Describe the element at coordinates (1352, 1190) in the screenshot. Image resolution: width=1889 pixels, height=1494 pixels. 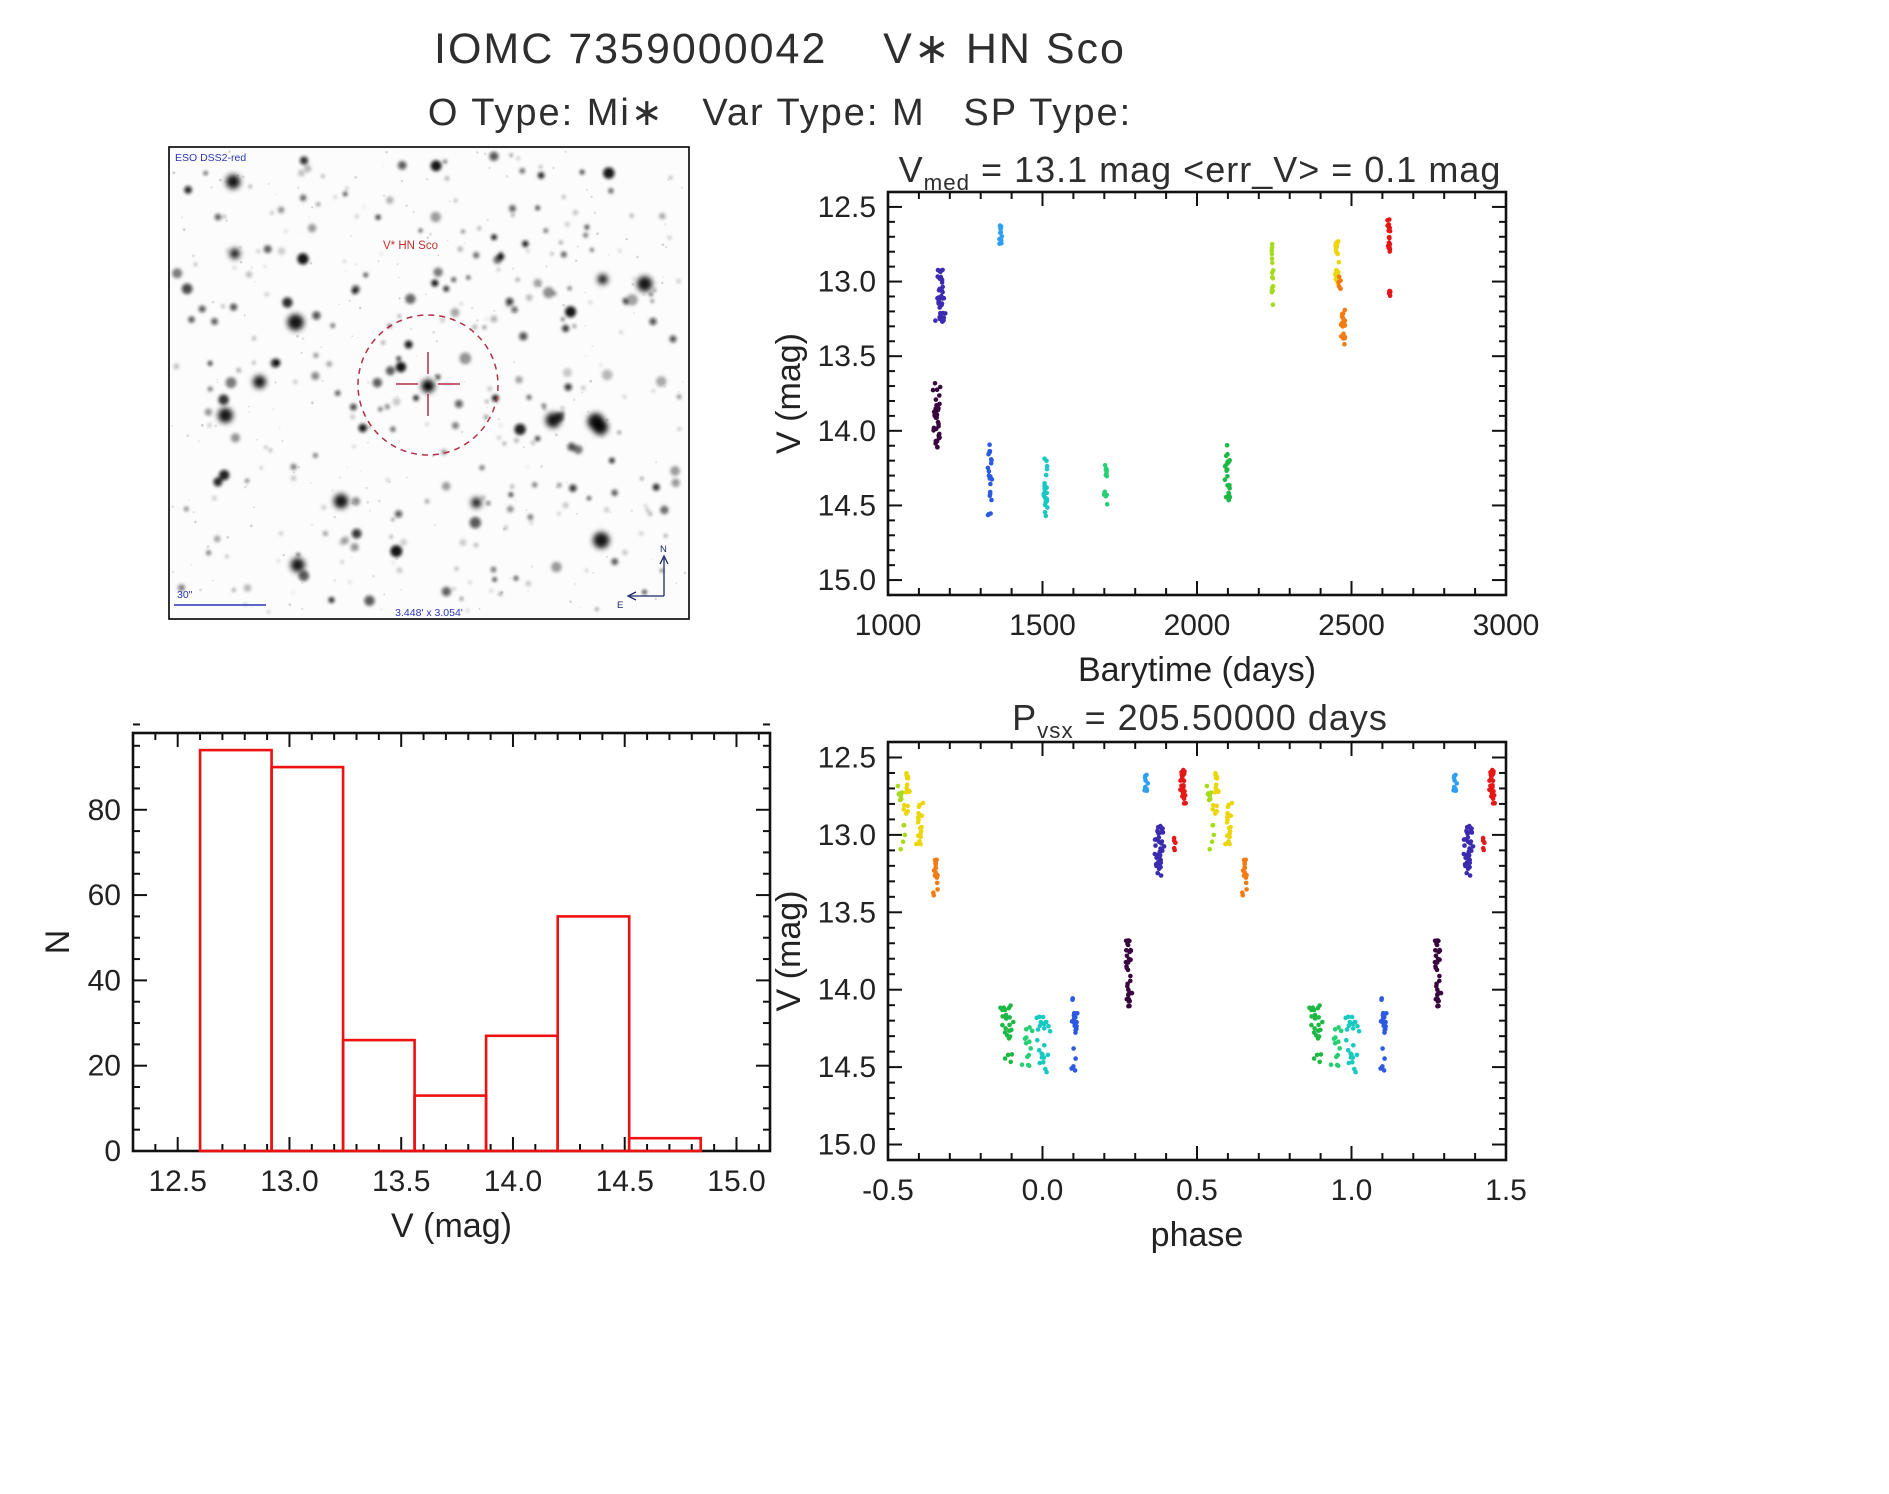
I see `svg-text: 1.0` at that location.